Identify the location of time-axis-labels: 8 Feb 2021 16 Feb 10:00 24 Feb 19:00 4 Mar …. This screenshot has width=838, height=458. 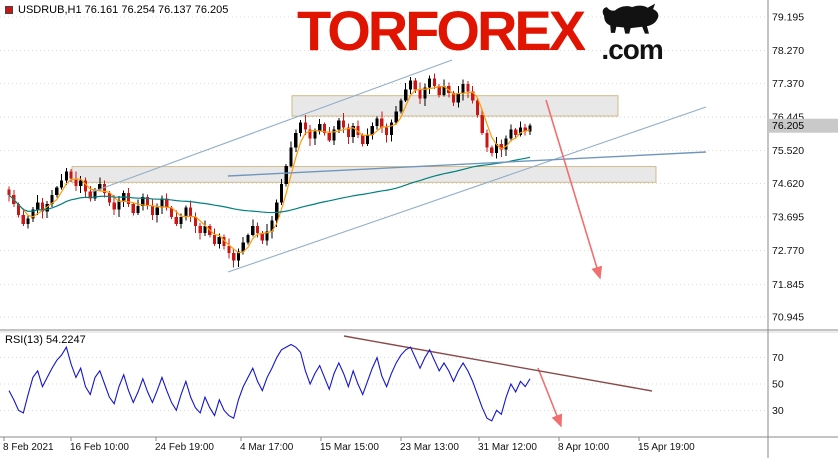
(349, 445).